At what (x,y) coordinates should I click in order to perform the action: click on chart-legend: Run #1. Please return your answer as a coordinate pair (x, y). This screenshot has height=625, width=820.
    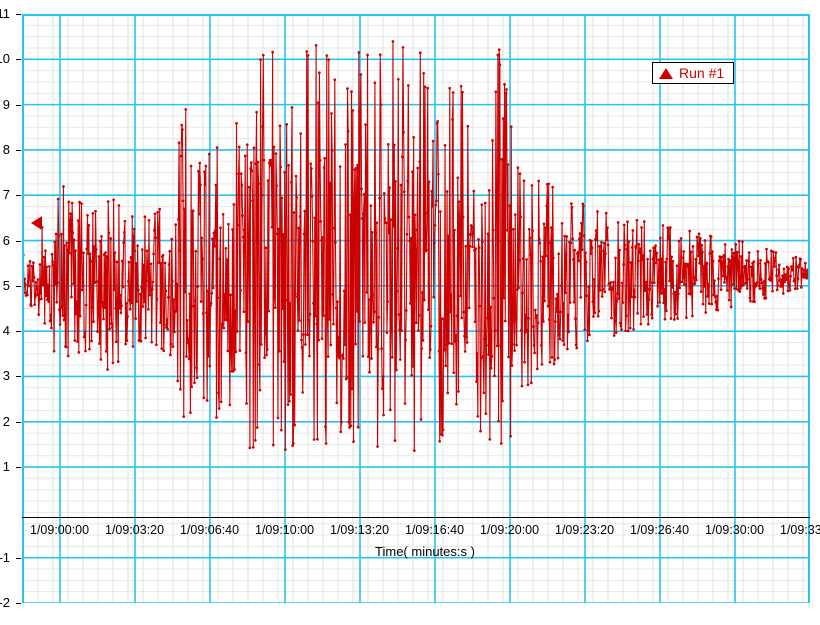
    Looking at the image, I should click on (693, 73).